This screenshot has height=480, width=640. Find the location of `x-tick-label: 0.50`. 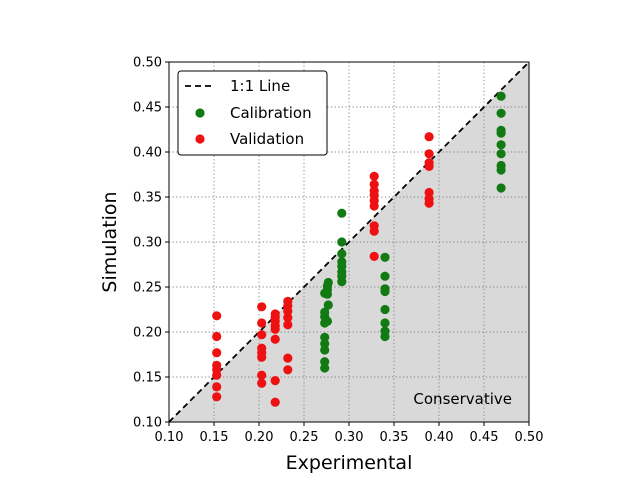

x-tick-label: 0.50 is located at coordinates (529, 437).